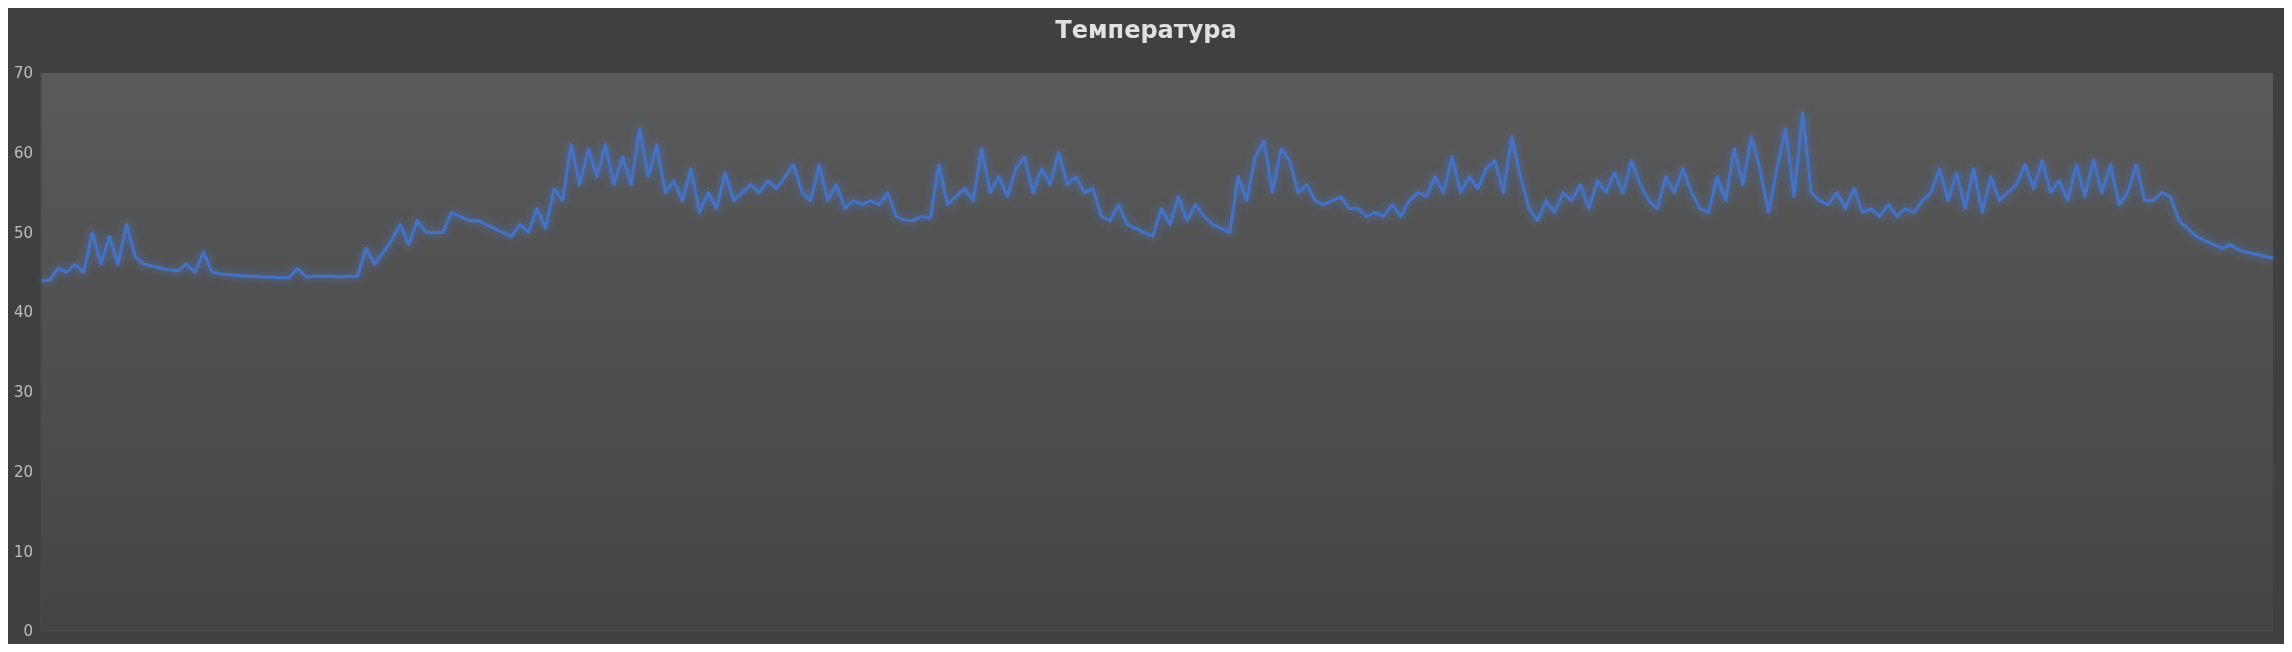 The height and width of the screenshot is (652, 2292). What do you see at coordinates (23, 153) in the screenshot?
I see `y-tick-label: 60` at bounding box center [23, 153].